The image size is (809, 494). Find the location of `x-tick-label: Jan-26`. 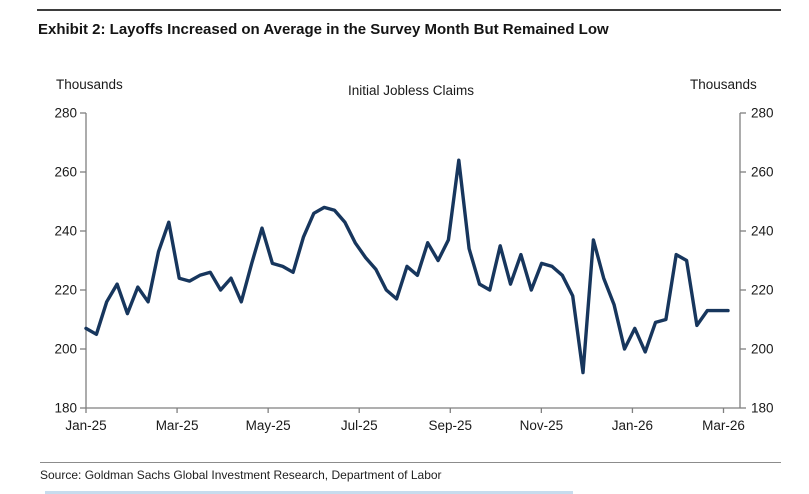

x-tick-label: Jan-26 is located at coordinates (632, 425).